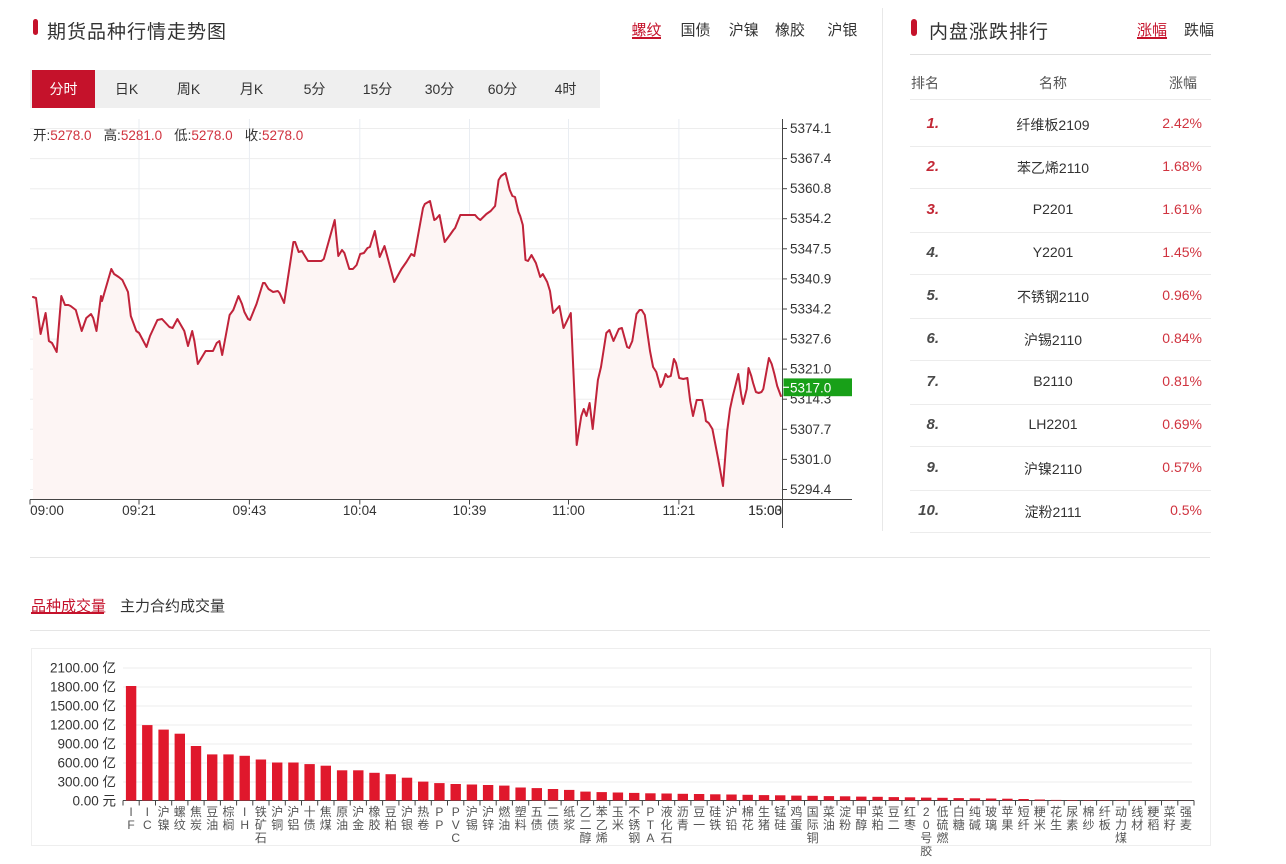  I want to click on svg-text: 素, so click(1072, 825).